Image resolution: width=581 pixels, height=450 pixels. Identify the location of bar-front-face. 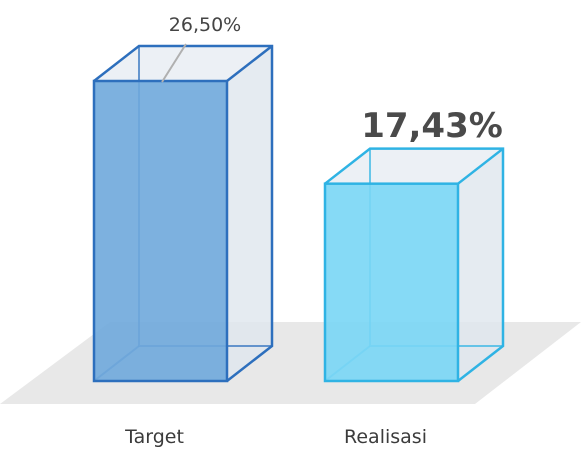
(391, 282).